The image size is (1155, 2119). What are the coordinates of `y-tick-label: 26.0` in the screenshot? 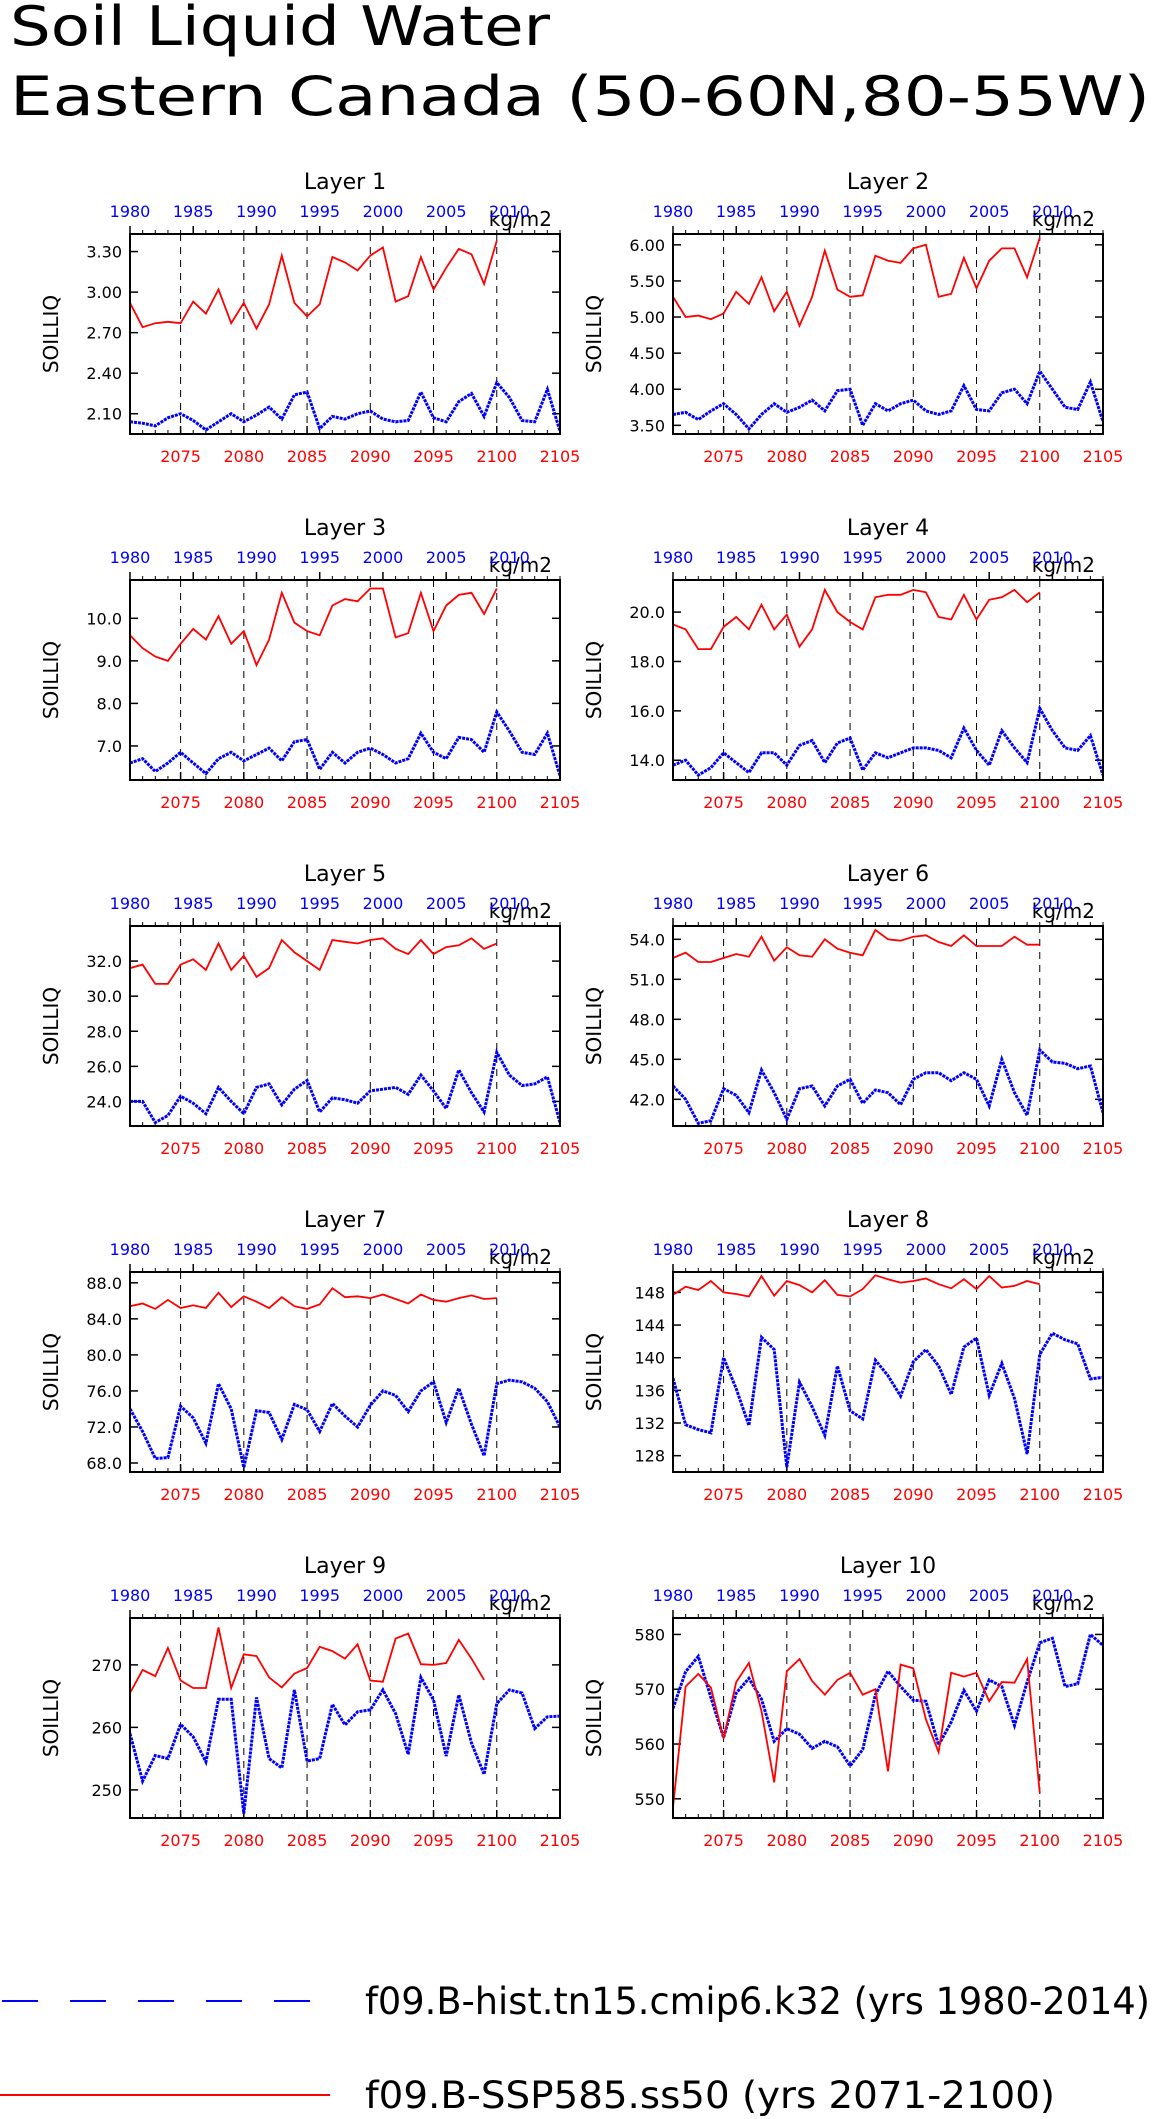 It's located at (104, 1066).